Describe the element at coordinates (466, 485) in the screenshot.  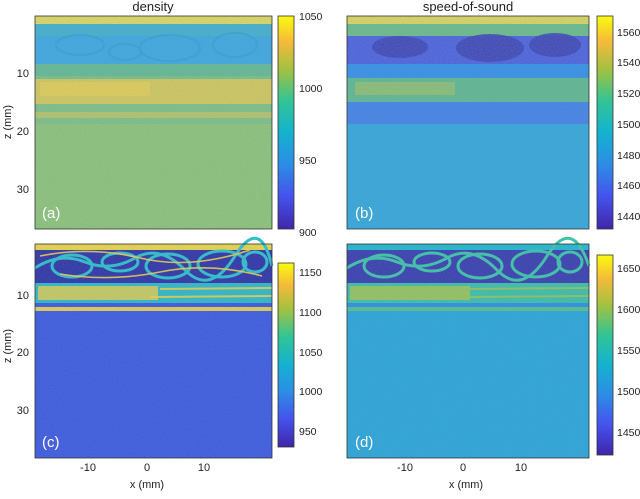
I see `x-axis-label-d: x (mm)` at that location.